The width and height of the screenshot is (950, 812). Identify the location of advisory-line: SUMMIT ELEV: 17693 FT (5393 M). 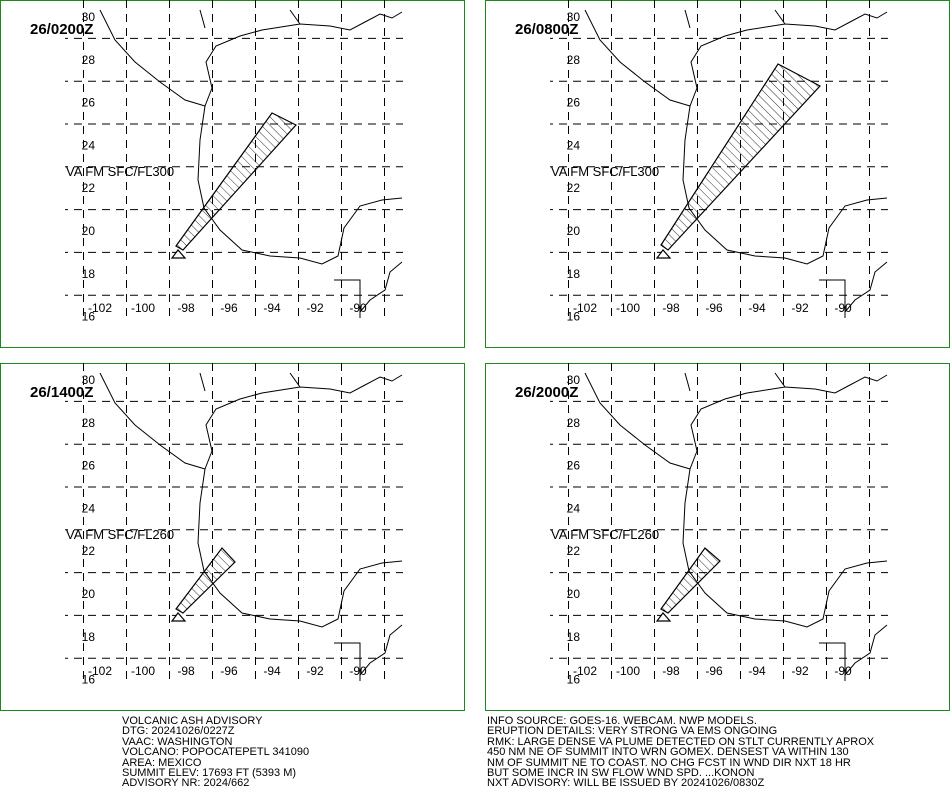
(209, 773).